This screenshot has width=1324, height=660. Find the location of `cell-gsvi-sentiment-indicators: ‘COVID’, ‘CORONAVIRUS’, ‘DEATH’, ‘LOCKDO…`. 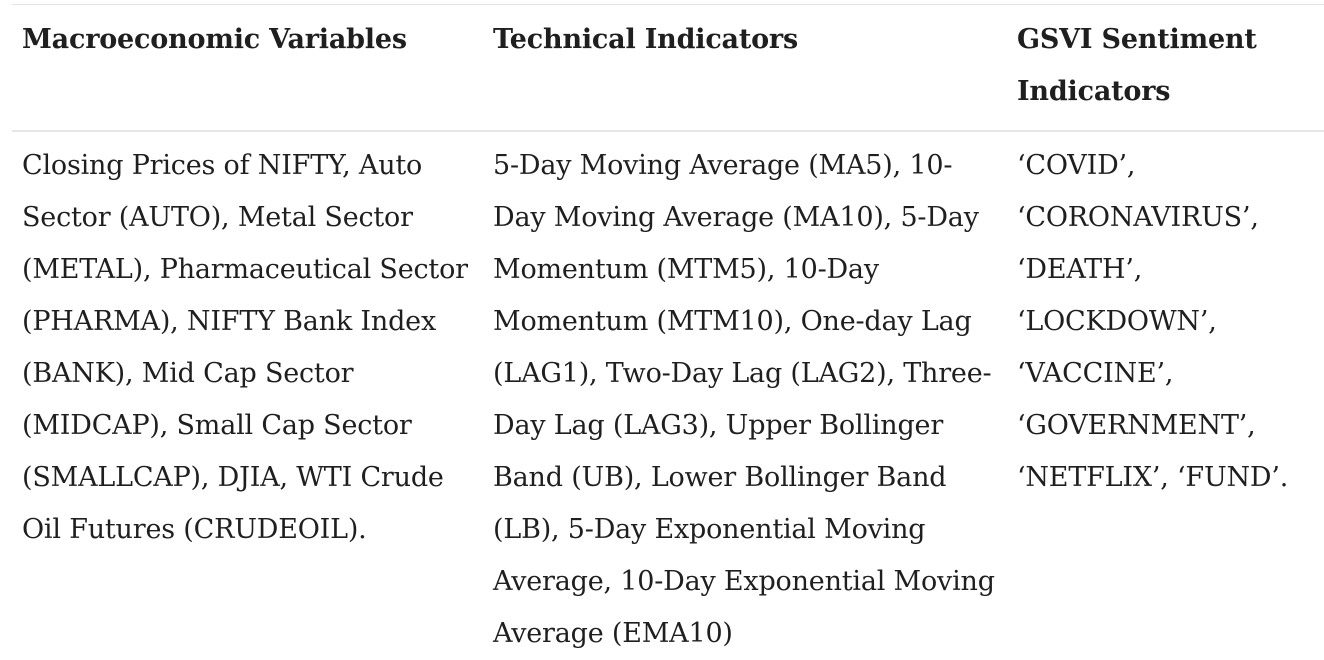

cell-gsvi-sentiment-indicators: ‘COVID’, ‘CORONAVIRUS’, ‘DEATH’, ‘LOCKDO… is located at coordinates (1153, 321).